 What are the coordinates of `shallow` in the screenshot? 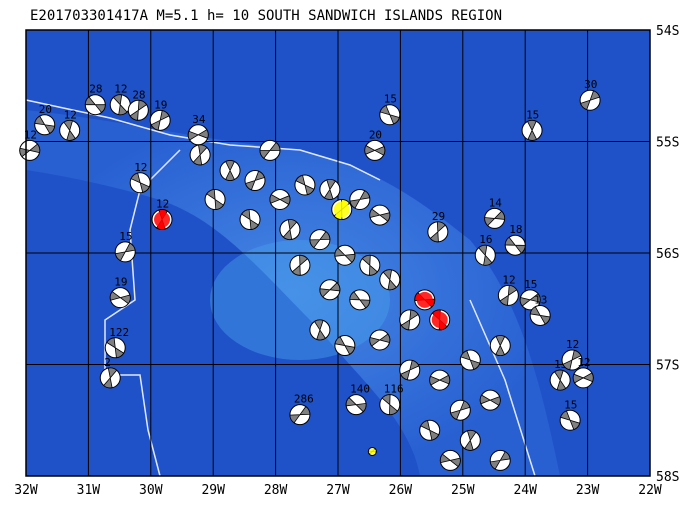 It's located at (300, 300).